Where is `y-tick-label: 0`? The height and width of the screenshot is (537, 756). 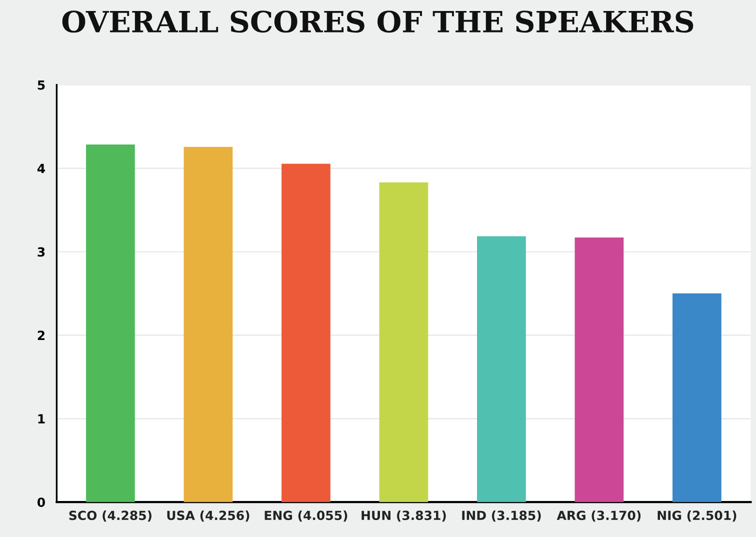
y-tick-label: 0 is located at coordinates (41, 503).